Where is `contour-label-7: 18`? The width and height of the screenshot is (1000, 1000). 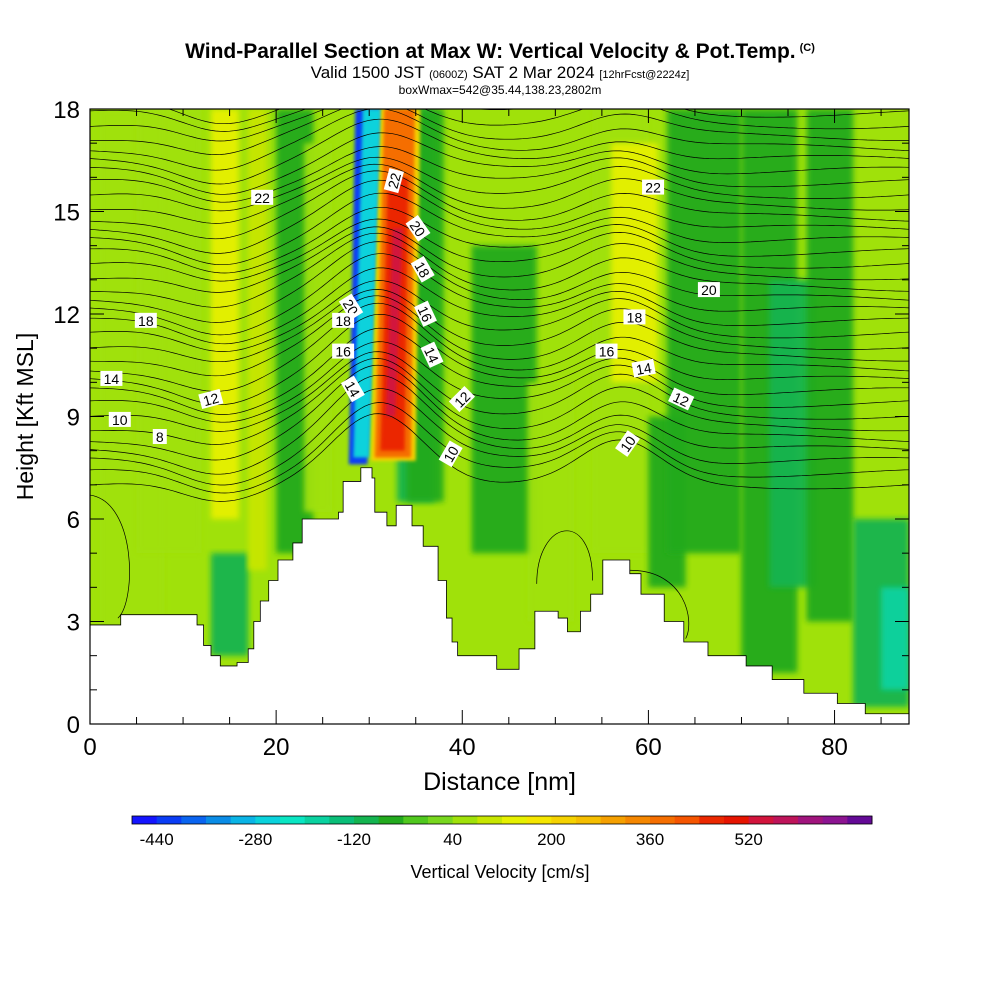
contour-label-7: 18 is located at coordinates (343, 320).